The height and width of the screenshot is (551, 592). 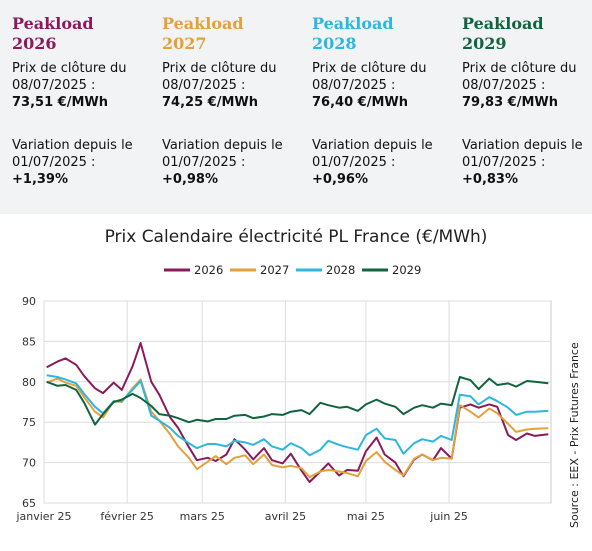 I want to click on close-price-value: 79,83 €/MWh, so click(x=510, y=102).